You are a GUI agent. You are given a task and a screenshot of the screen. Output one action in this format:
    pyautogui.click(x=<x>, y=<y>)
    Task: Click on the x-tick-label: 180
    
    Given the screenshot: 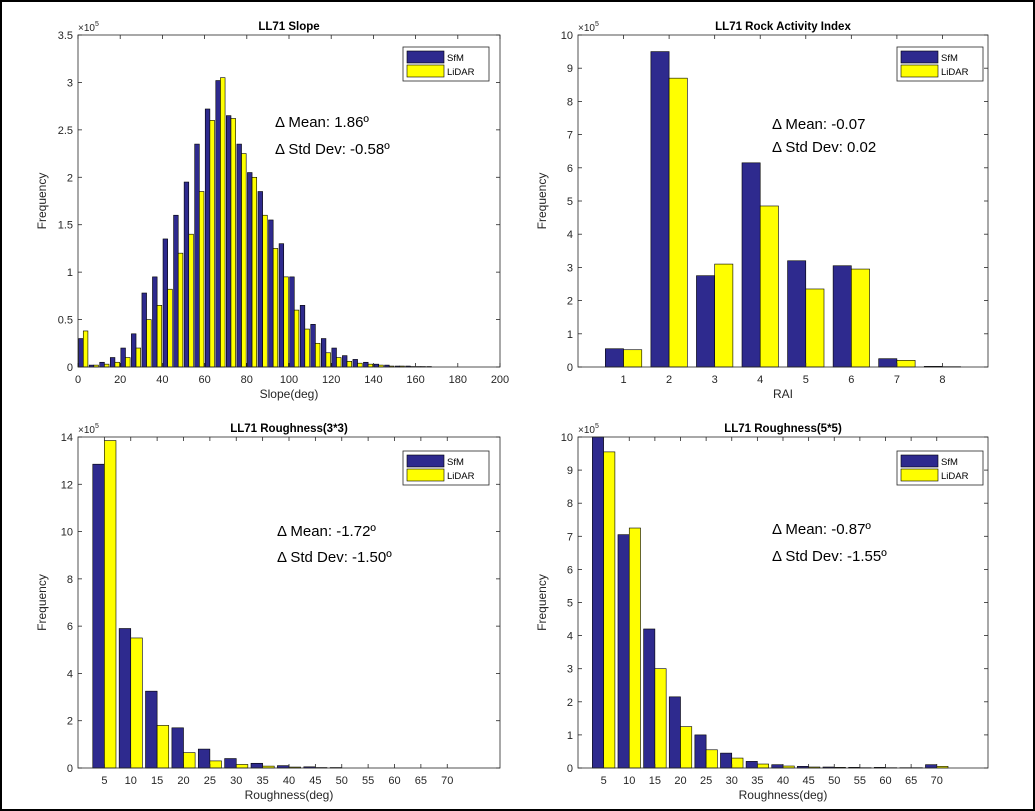 What is the action you would take?
    pyautogui.click(x=458, y=380)
    